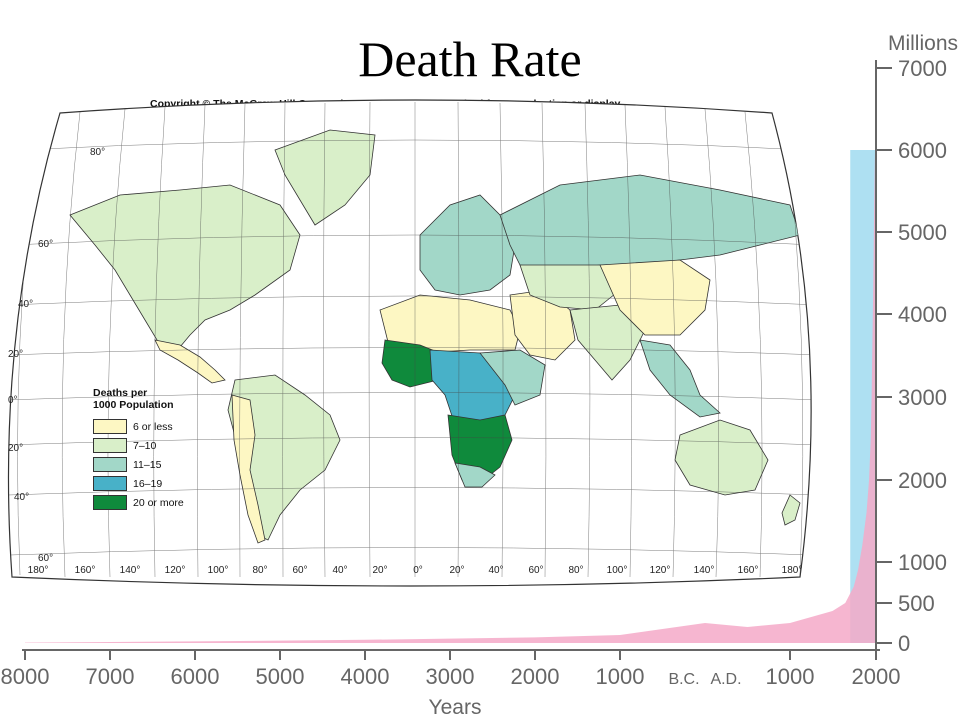 The width and height of the screenshot is (960, 720). Describe the element at coordinates (922, 397) in the screenshot. I see `y-tick-label: 3000` at that location.